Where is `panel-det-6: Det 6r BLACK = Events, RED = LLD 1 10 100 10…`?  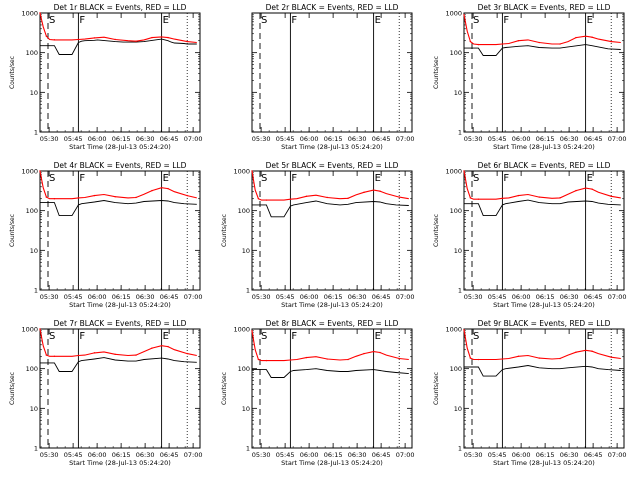
panel-det-6: Det 6r BLACK = Events, RED = LLD 1 10 100 10… is located at coordinates (529, 235).